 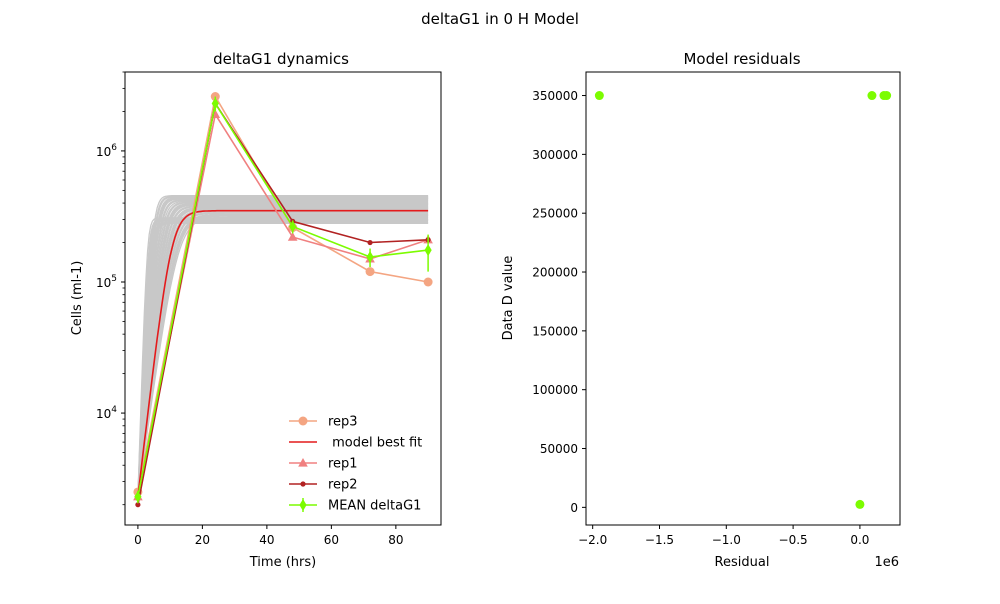 What do you see at coordinates (559, 449) in the screenshot?
I see `y-tick-label: 50000` at bounding box center [559, 449].